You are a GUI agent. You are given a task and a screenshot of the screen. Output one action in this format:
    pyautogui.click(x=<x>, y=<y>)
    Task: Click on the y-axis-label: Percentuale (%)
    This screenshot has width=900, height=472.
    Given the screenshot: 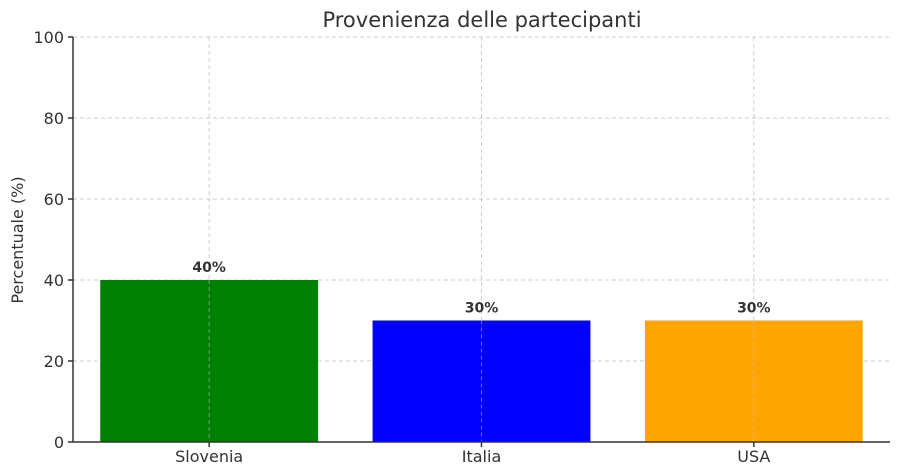 What is the action you would take?
    pyautogui.click(x=17, y=239)
    